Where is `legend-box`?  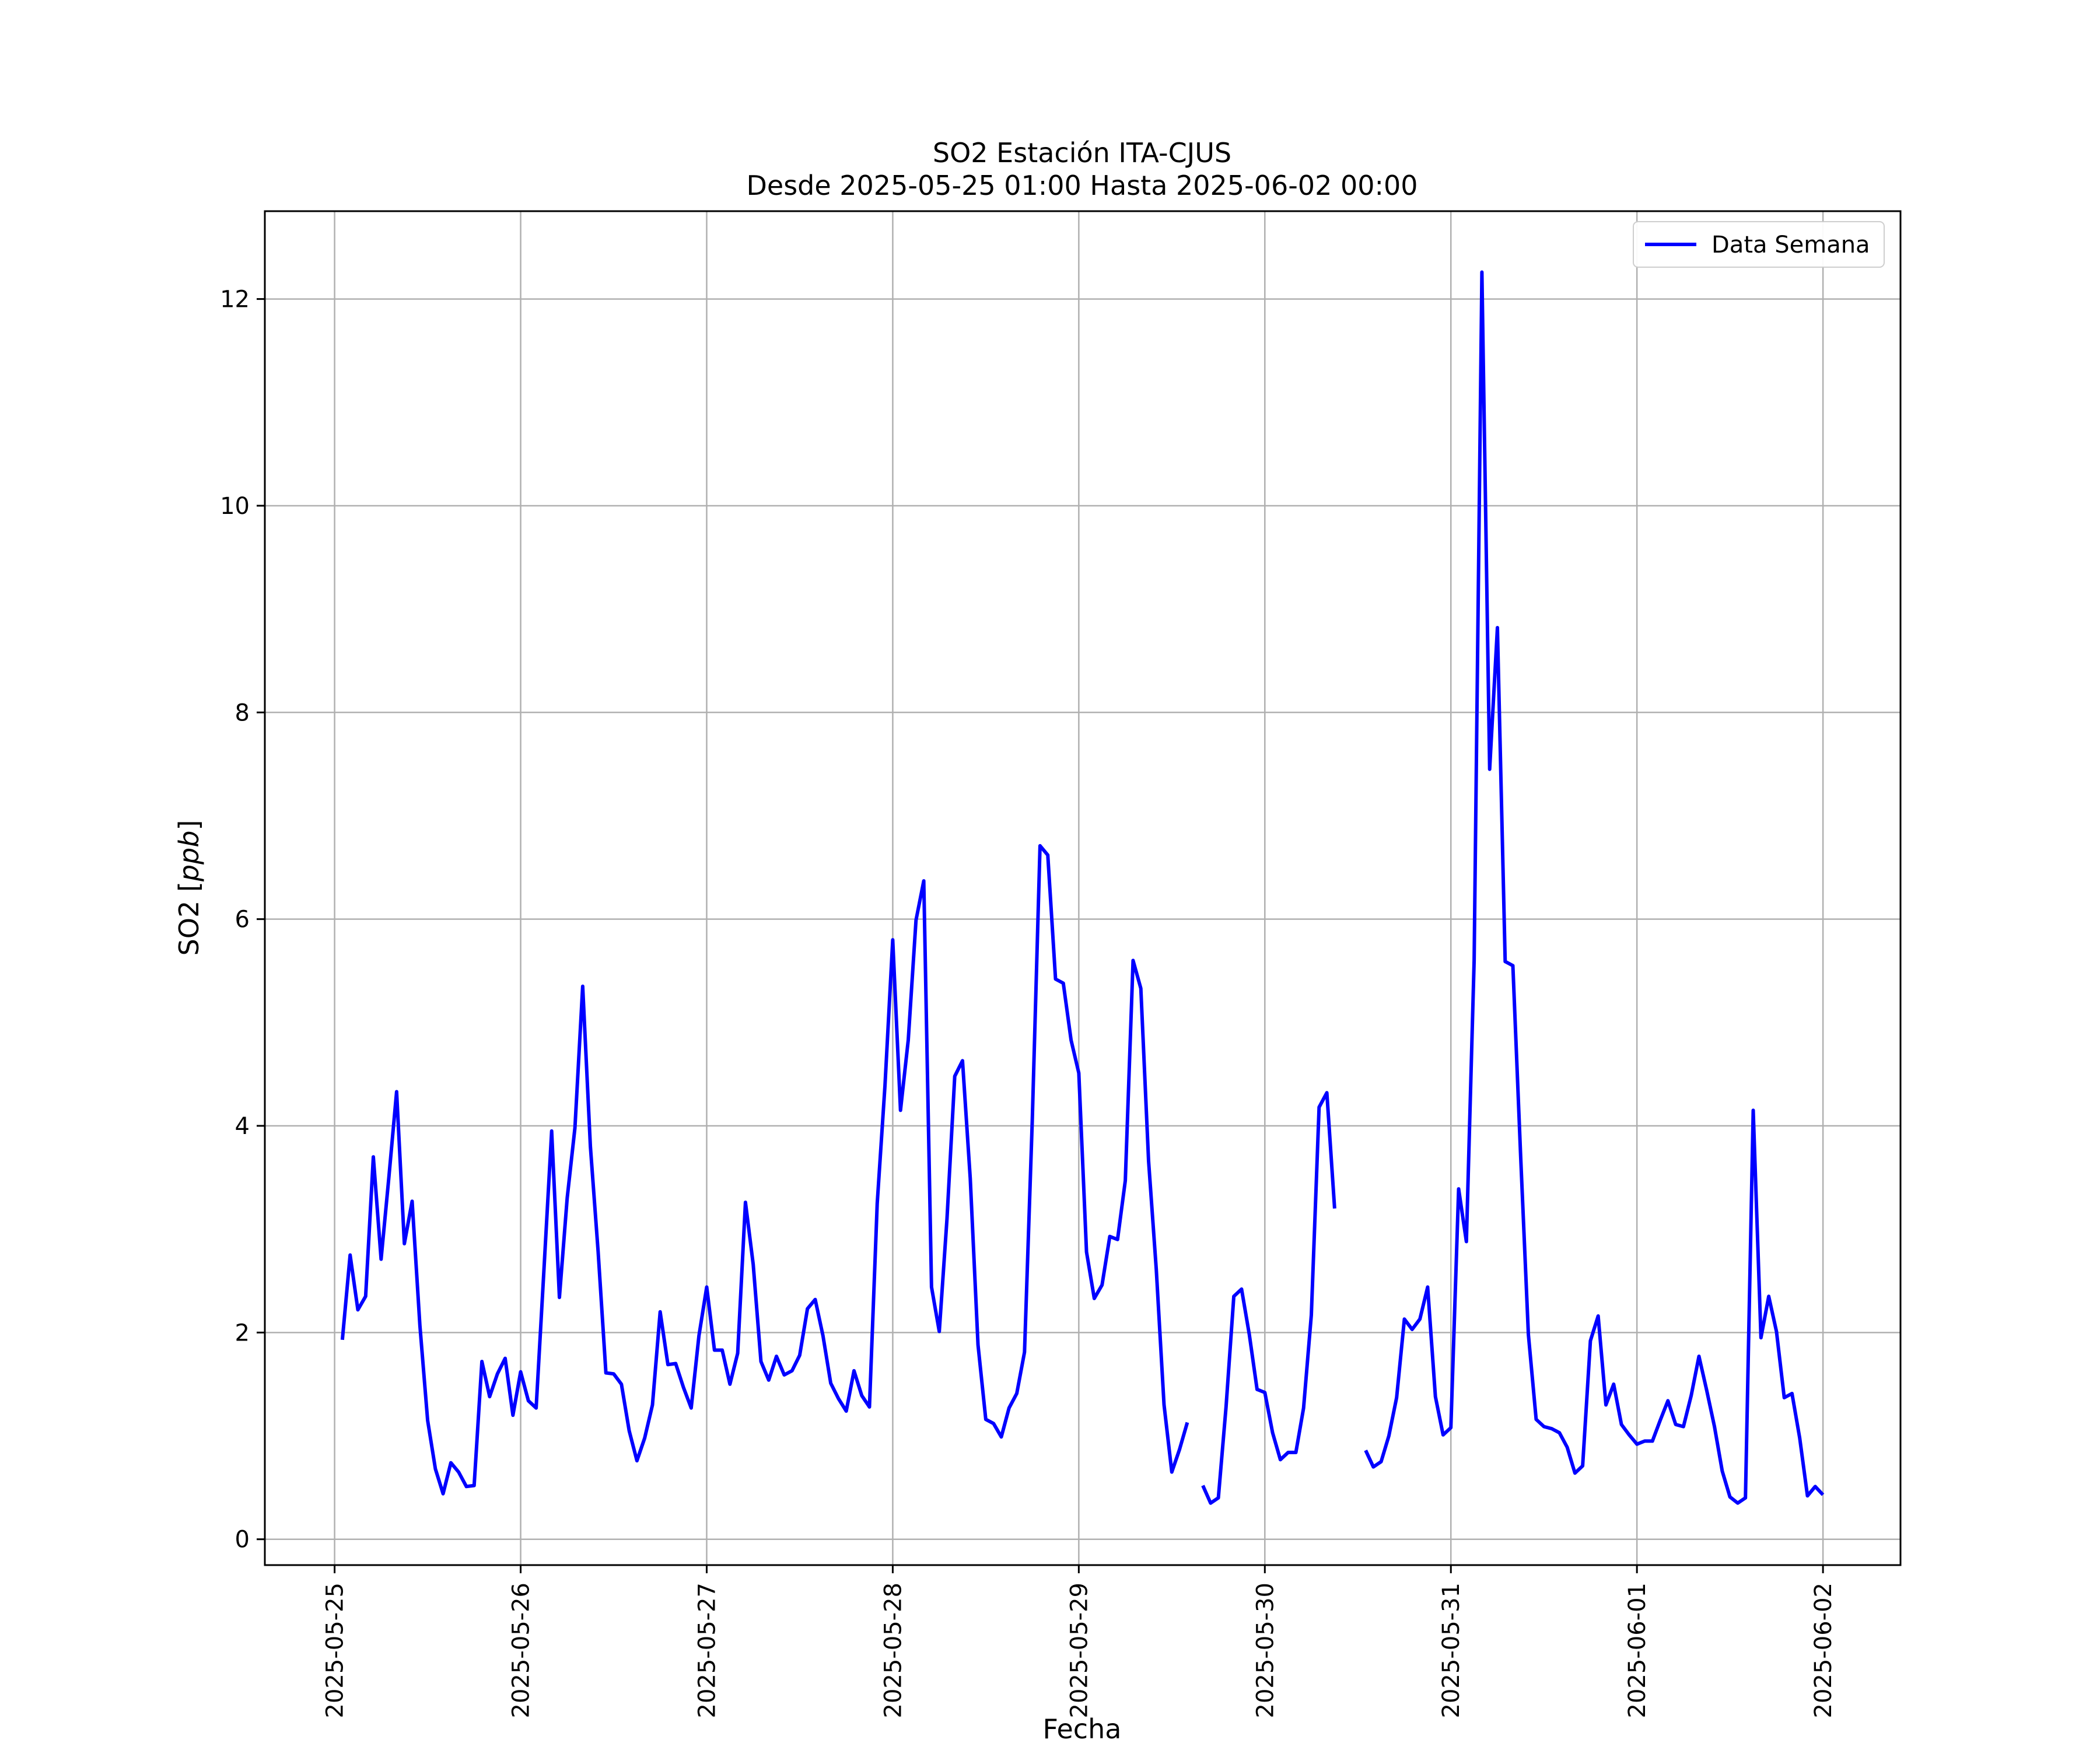 legend-box is located at coordinates (1759, 244).